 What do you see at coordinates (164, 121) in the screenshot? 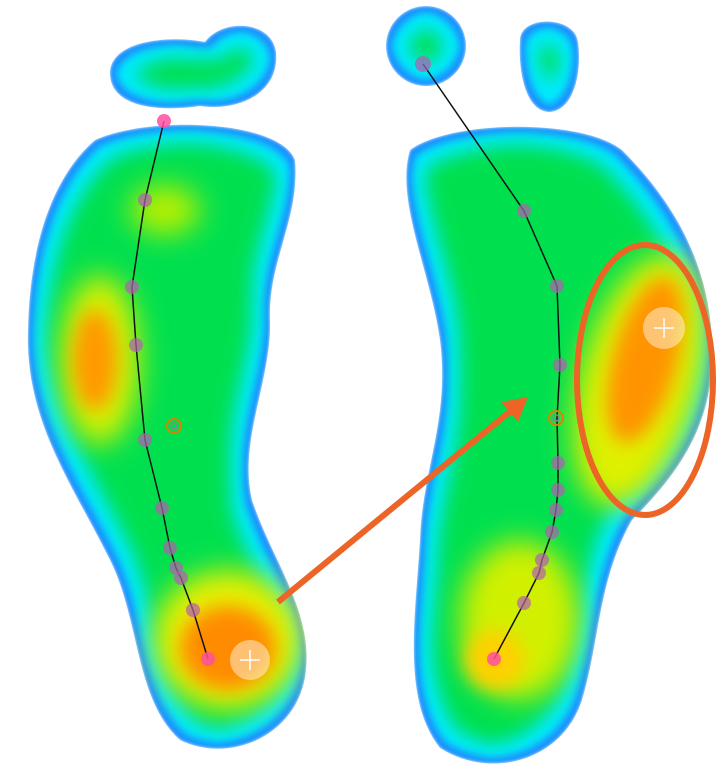
I see `start-point` at bounding box center [164, 121].